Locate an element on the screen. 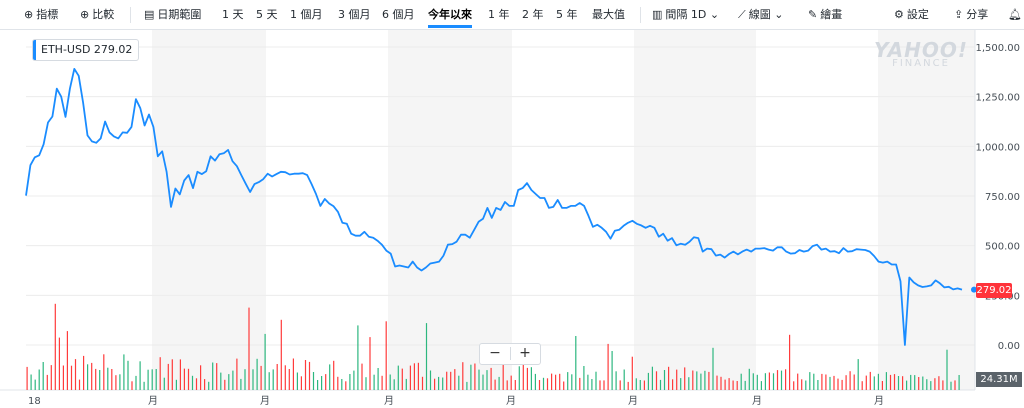 This screenshot has width=1024, height=408. month-band is located at coordinates (695, 210).